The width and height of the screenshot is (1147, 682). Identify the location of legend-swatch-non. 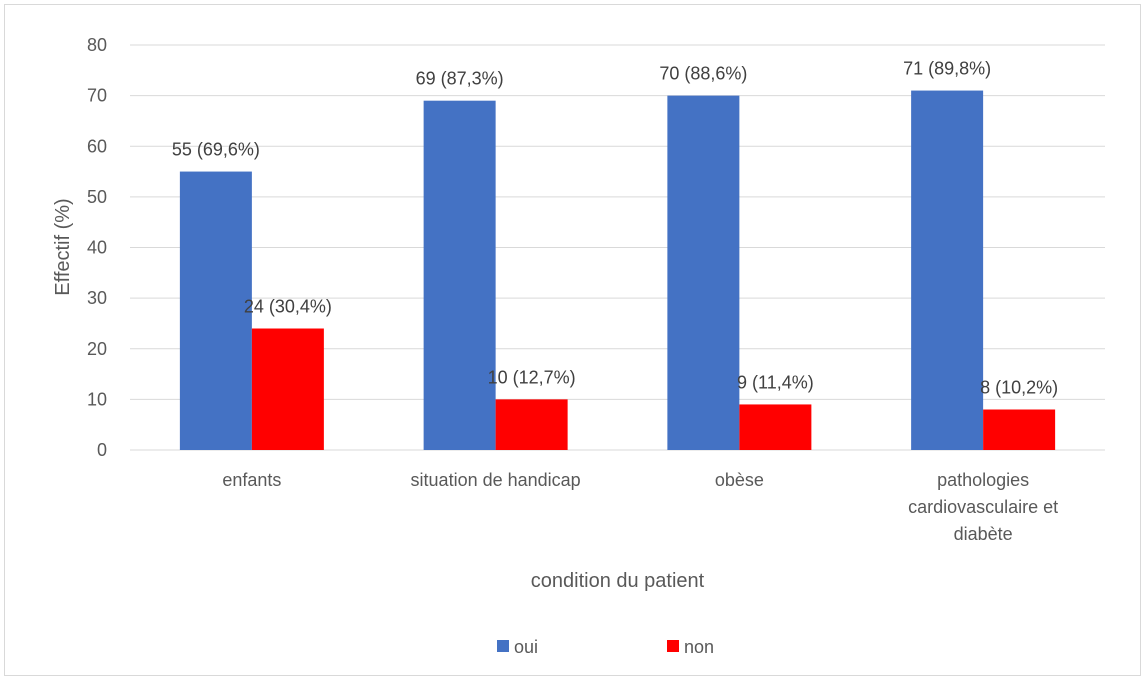
(673, 646).